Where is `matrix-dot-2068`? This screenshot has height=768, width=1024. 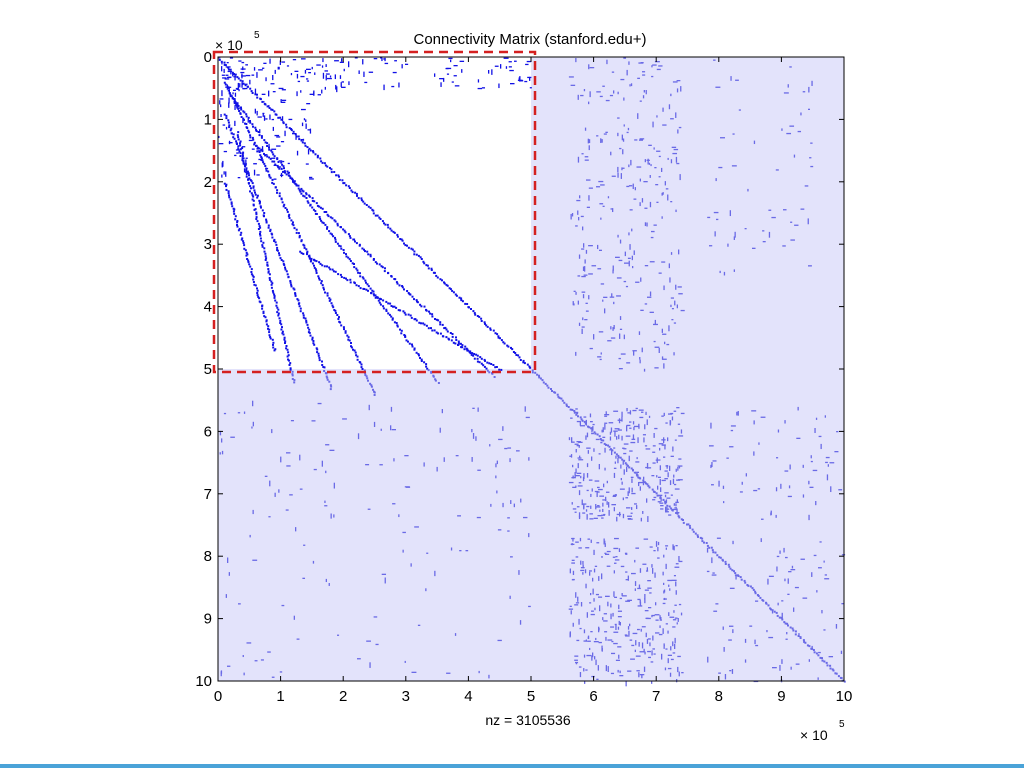 matrix-dot-2068 is located at coordinates (360, 362).